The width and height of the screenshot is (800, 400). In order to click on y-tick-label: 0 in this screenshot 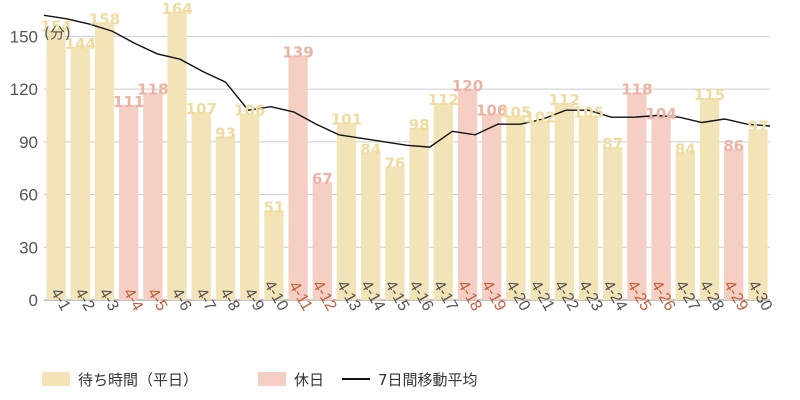, I will do `click(33, 300)`.